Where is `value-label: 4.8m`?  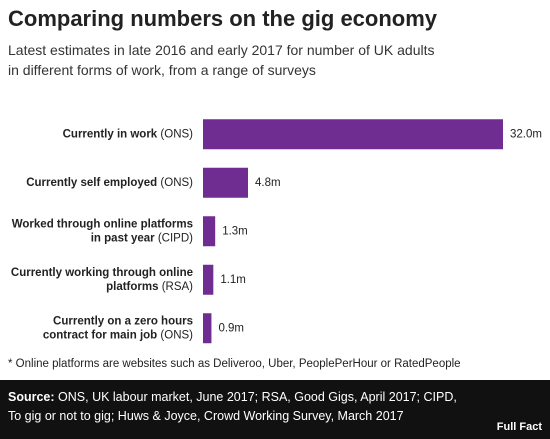 value-label: 4.8m is located at coordinates (268, 183).